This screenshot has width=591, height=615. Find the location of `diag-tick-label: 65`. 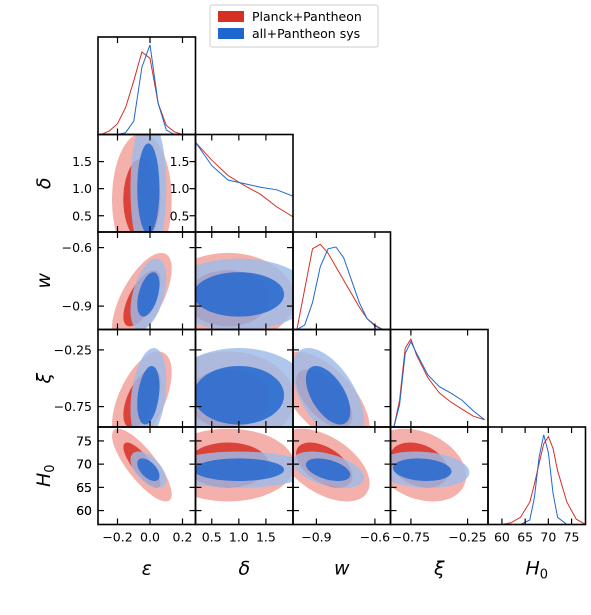

diag-tick-label: 65 is located at coordinates (84, 487).